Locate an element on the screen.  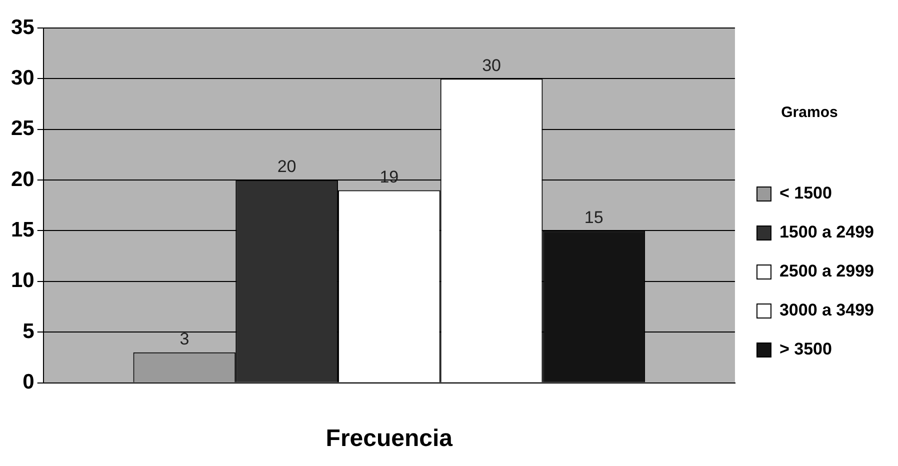
x-axis-title: Frecuencia is located at coordinates (390, 438).